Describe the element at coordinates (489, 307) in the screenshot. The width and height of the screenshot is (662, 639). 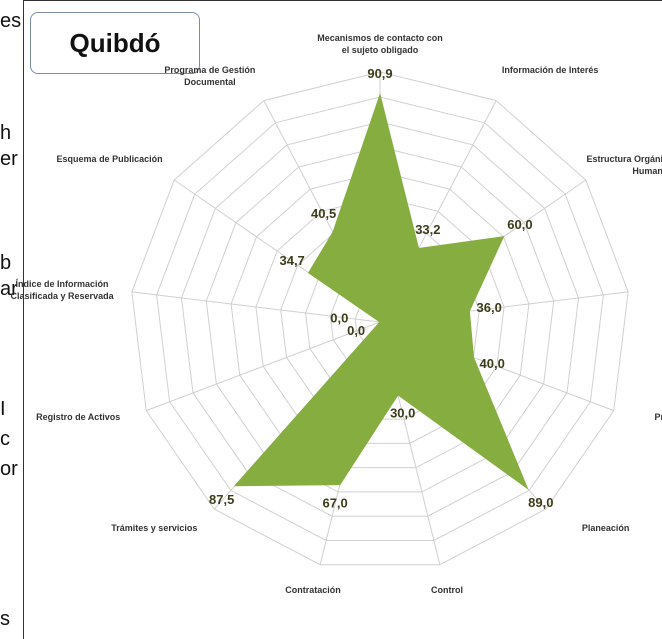
I see `data-label: 36,0` at that location.